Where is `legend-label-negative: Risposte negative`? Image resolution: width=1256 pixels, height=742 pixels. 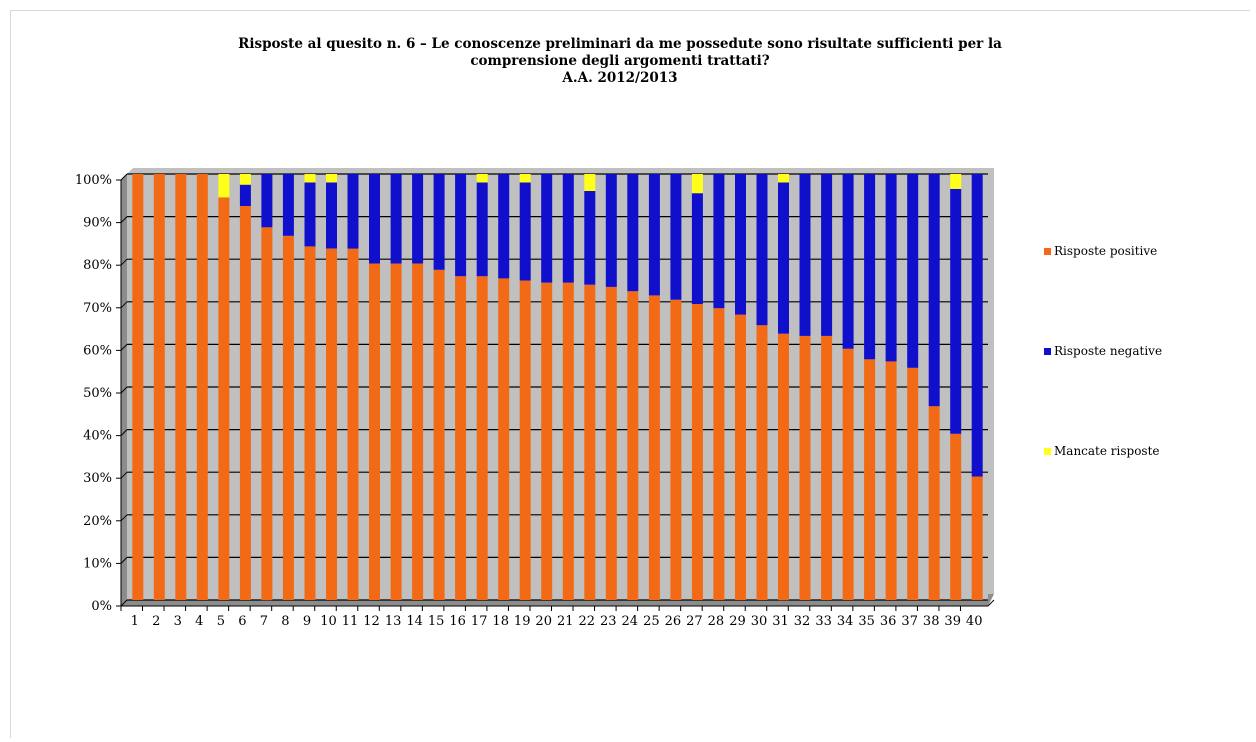 legend-label-negative: Risposte negative is located at coordinates (1108, 351).